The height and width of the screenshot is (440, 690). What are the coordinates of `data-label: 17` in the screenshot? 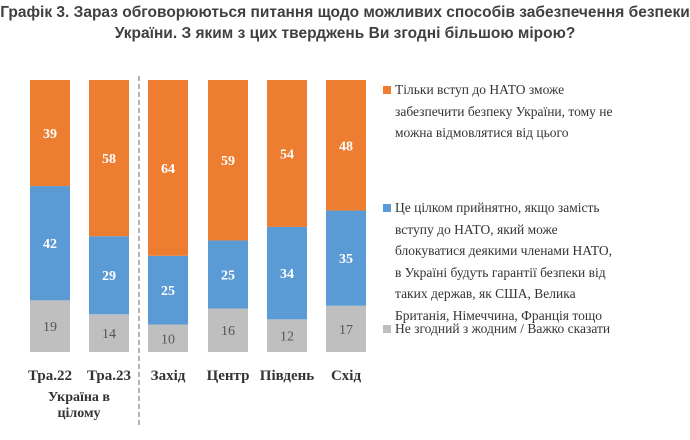 It's located at (346, 330).